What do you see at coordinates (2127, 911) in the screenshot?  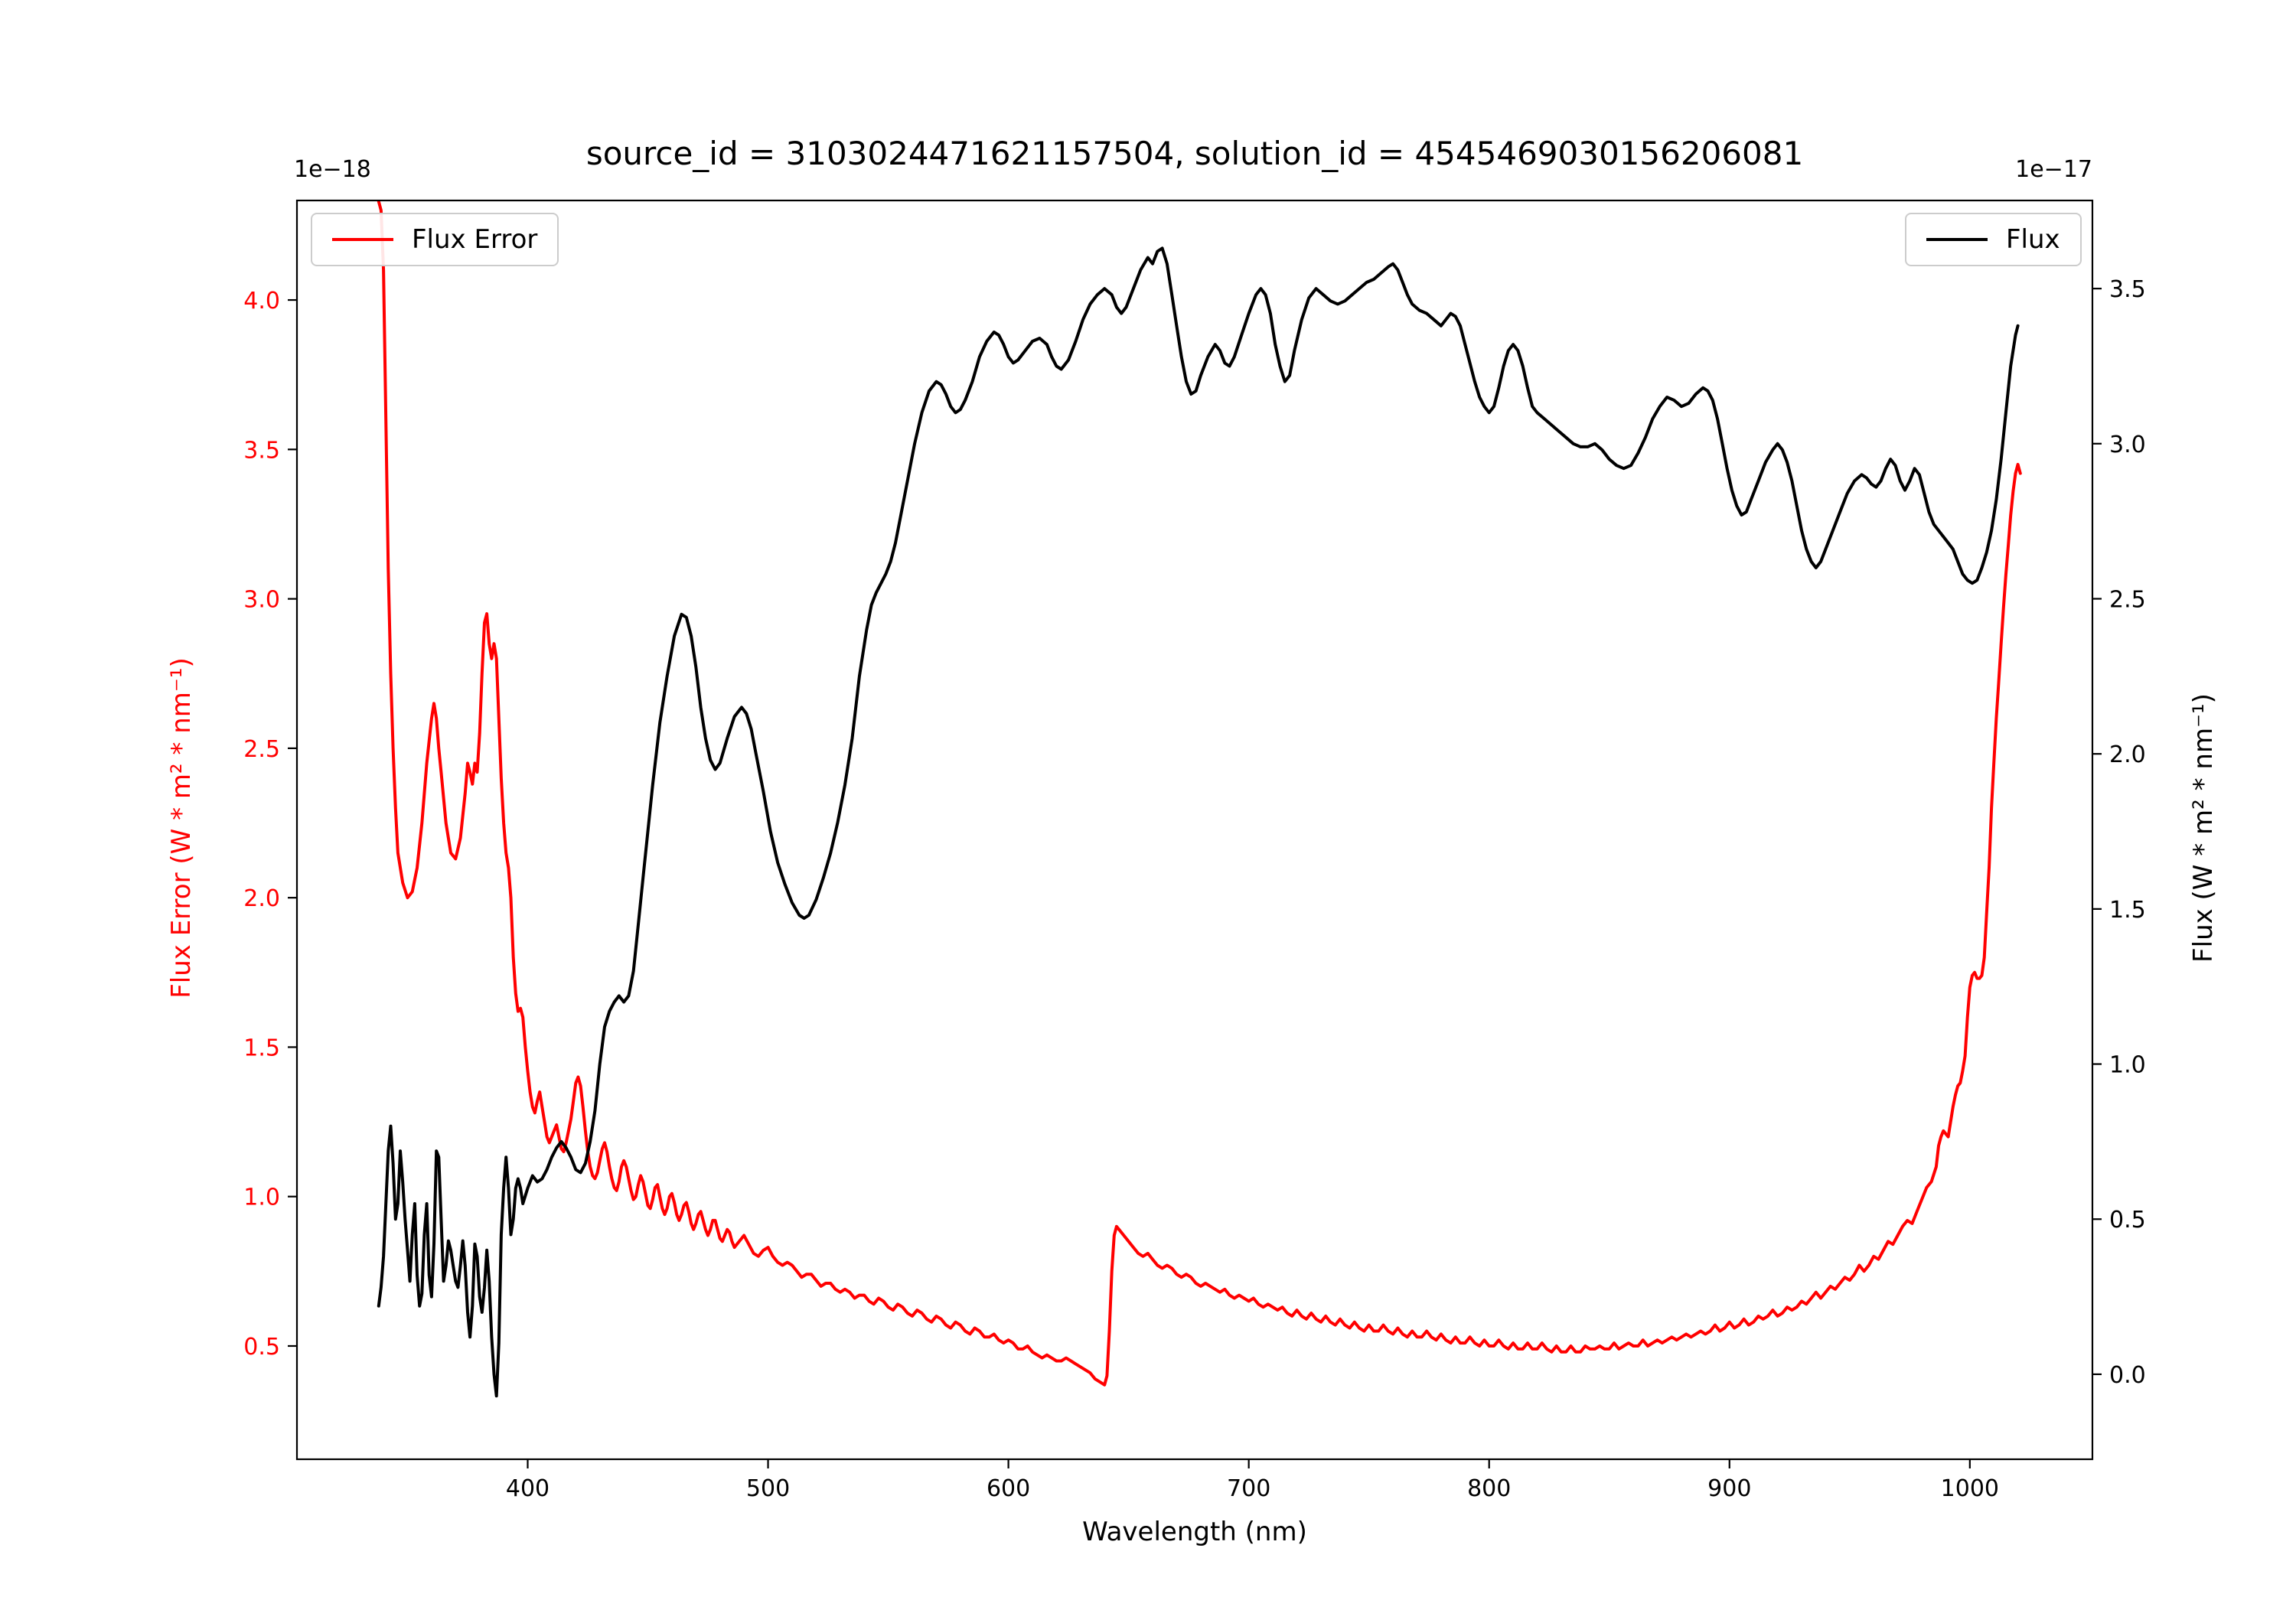 I see `right-y-tick-label: 1.5` at bounding box center [2127, 911].